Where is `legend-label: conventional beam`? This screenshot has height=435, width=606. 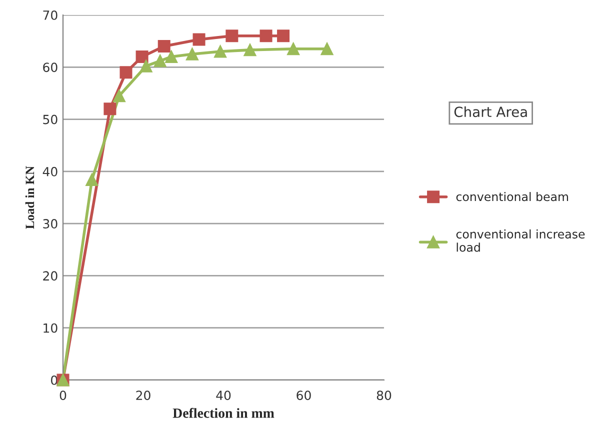
legend-label: conventional beam is located at coordinates (512, 197).